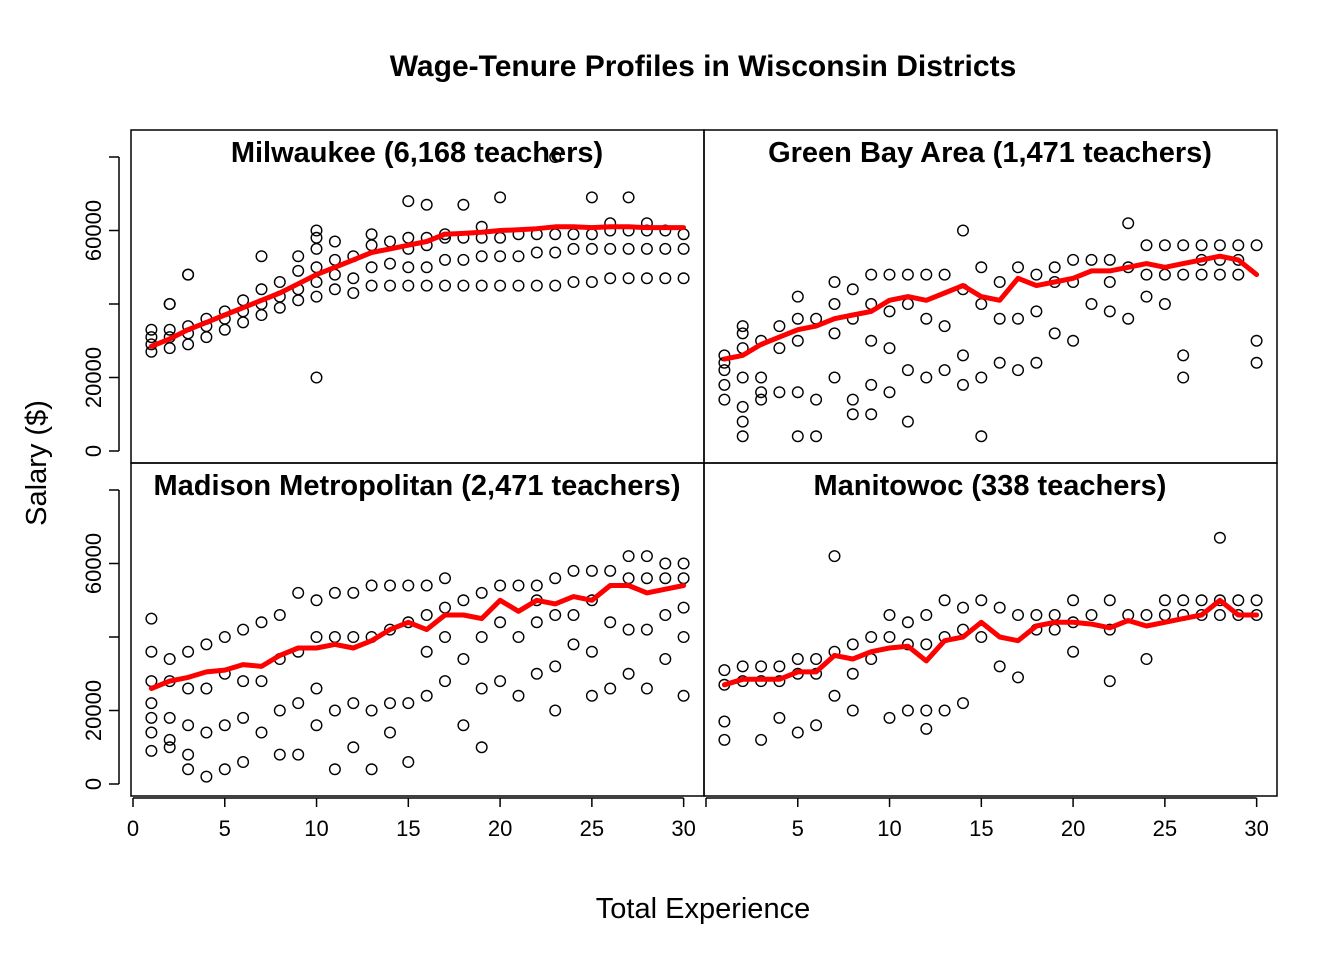 The image size is (1344, 960). Describe the element at coordinates (500, 828) in the screenshot. I see `x-tick-label: 20` at that location.